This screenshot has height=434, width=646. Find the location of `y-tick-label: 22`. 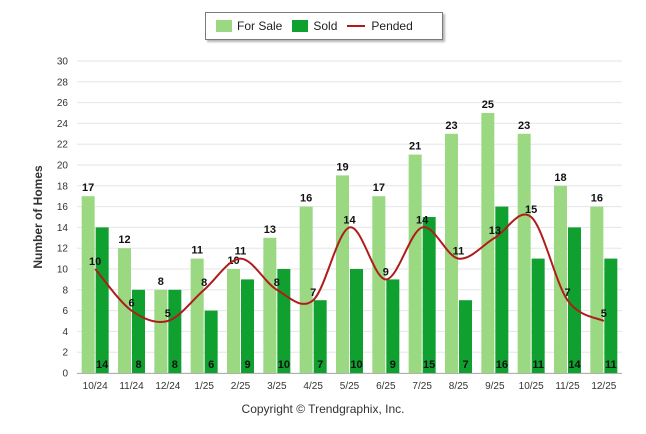

y-tick-label: 22 is located at coordinates (63, 145).